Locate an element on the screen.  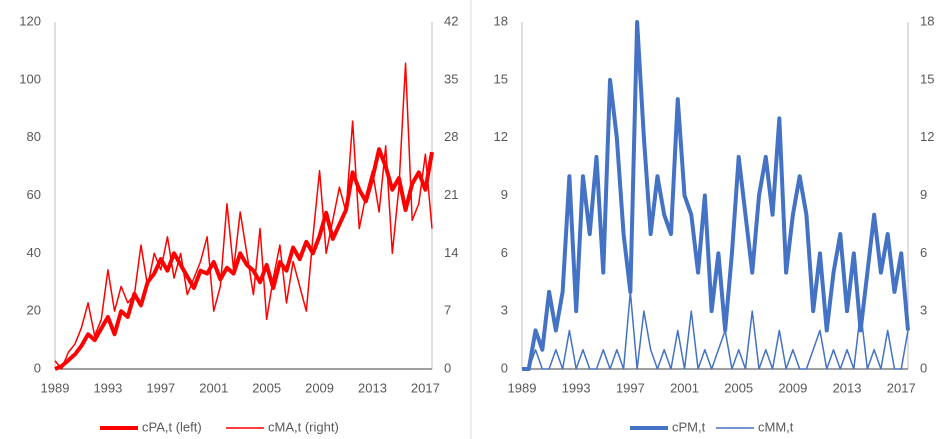
y2-tick-label: 12 is located at coordinates (927, 136).